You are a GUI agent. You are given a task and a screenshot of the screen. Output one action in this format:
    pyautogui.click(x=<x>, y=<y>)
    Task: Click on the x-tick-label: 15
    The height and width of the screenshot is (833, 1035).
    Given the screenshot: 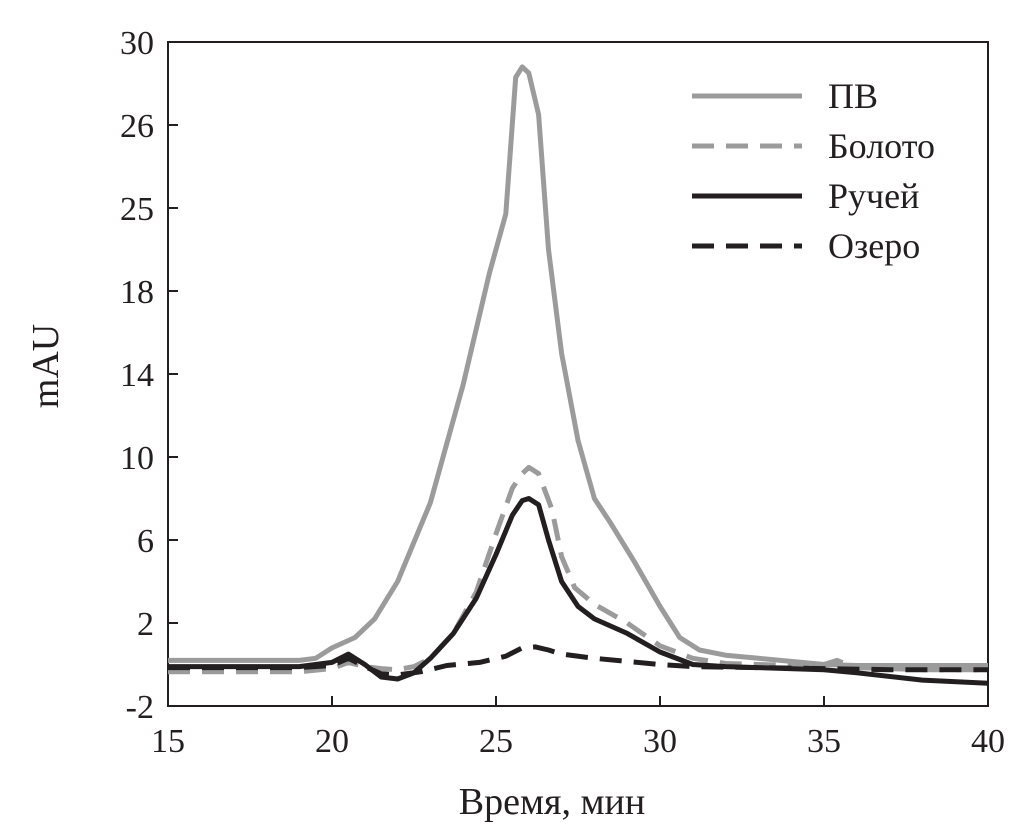 What is the action you would take?
    pyautogui.click(x=168, y=741)
    